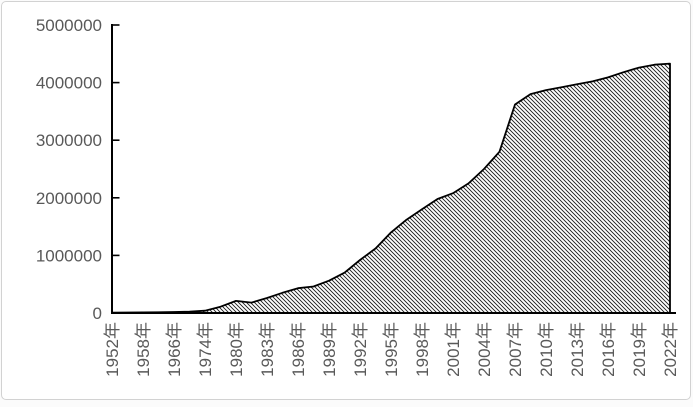 This screenshot has height=407, width=693. Describe the element at coordinates (112, 349) in the screenshot. I see `x-tick-label: 1952年` at that location.